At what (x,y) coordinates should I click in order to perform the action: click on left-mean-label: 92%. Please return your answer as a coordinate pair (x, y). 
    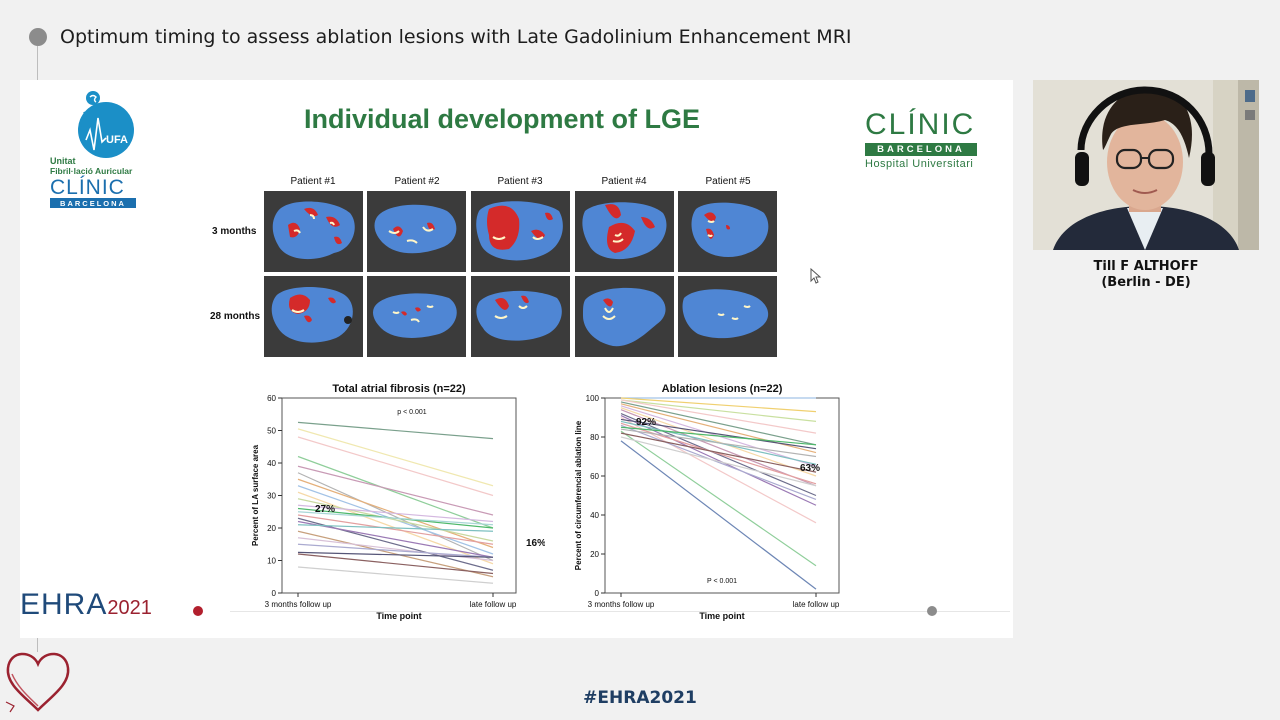
    Looking at the image, I should click on (646, 422).